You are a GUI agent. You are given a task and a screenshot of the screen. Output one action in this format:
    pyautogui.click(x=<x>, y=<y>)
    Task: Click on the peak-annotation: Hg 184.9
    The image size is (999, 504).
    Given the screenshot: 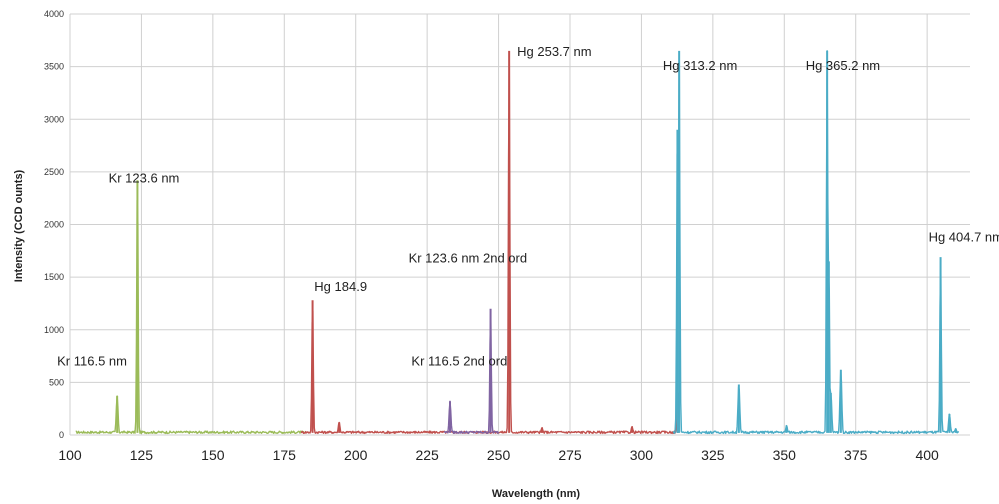 What is the action you would take?
    pyautogui.click(x=340, y=286)
    